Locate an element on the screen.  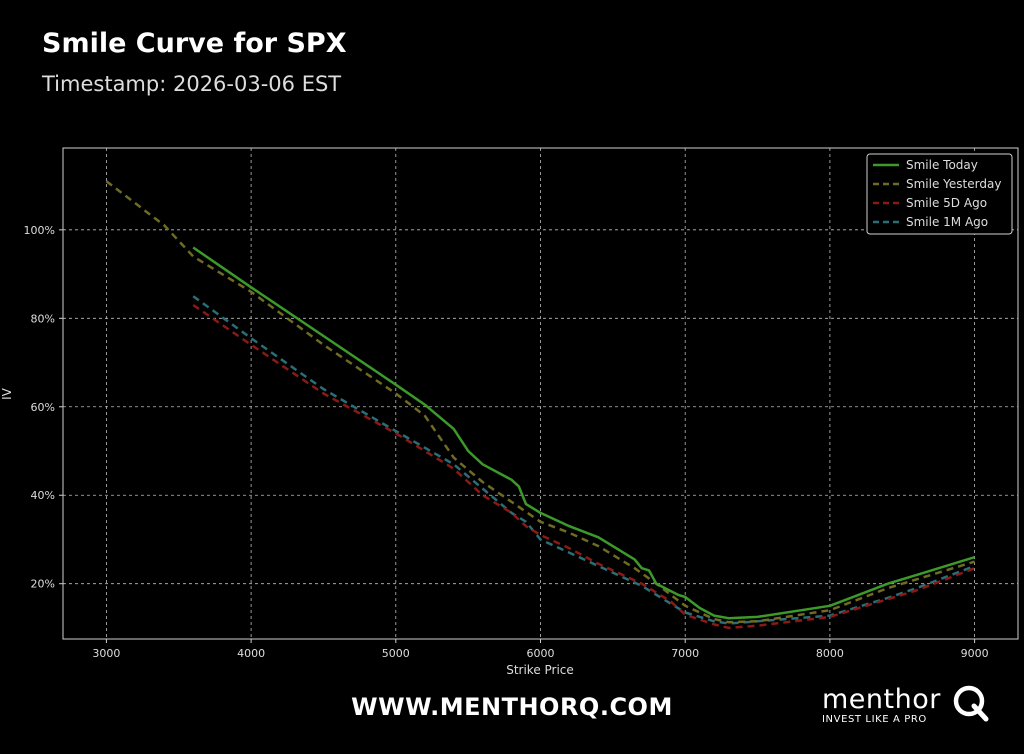
legend-box is located at coordinates (939, 194).